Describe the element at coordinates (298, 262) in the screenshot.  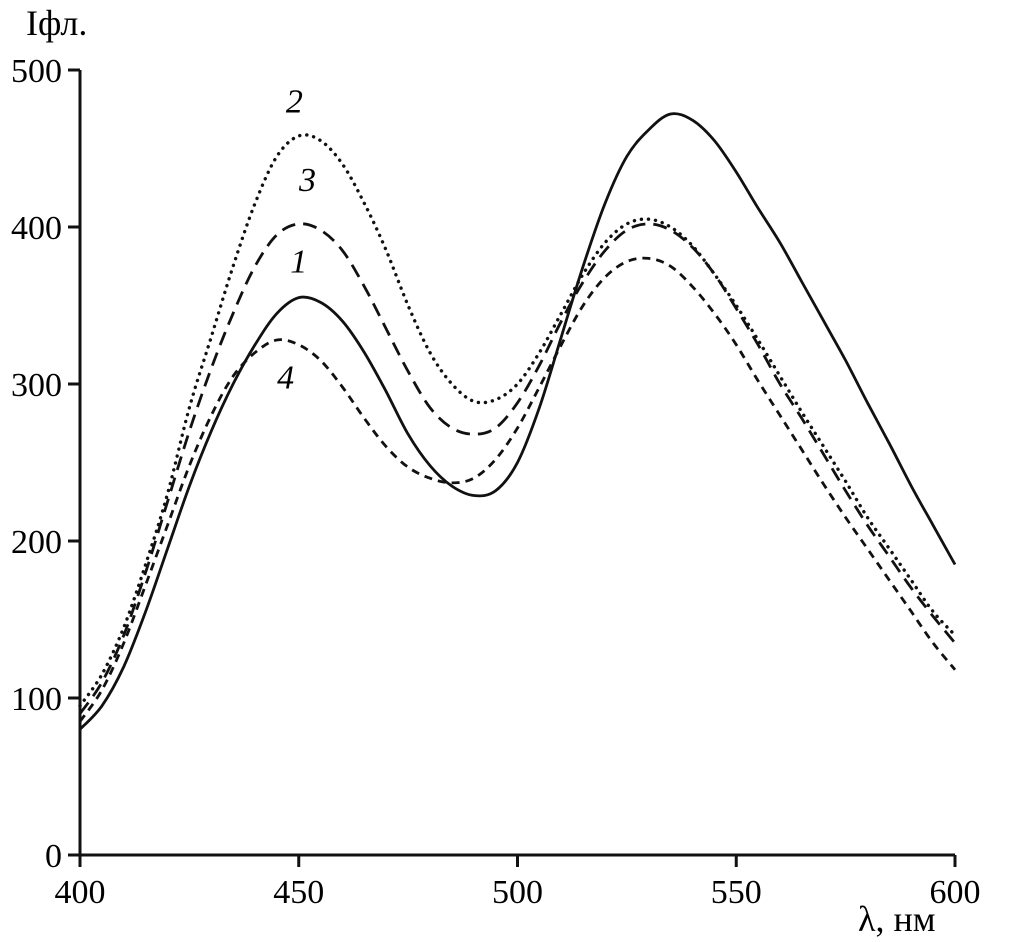
I see `curve-label-1: 1` at that location.